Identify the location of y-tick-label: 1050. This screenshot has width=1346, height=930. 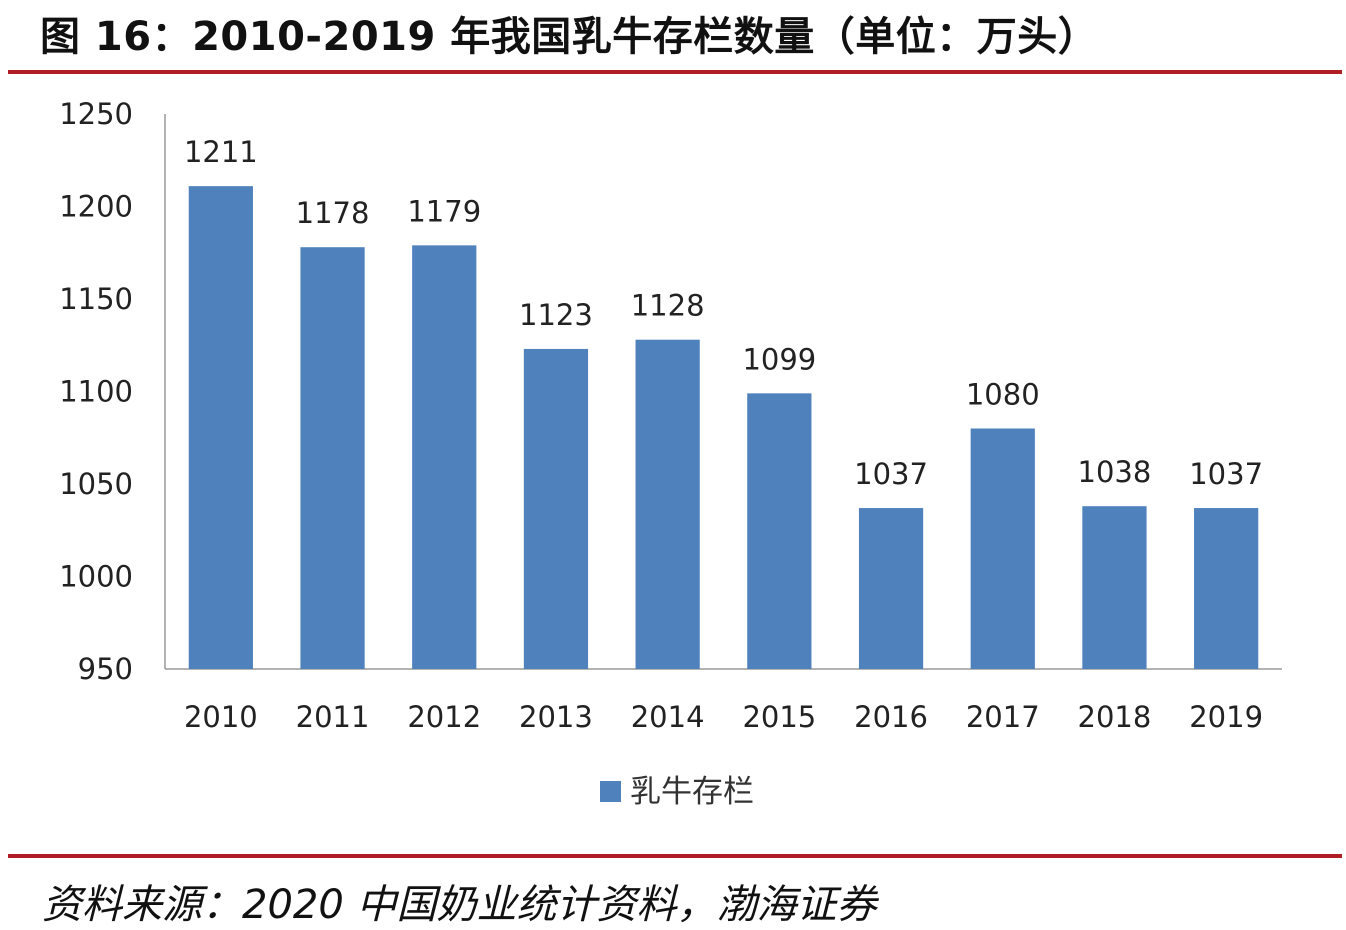
(96, 484).